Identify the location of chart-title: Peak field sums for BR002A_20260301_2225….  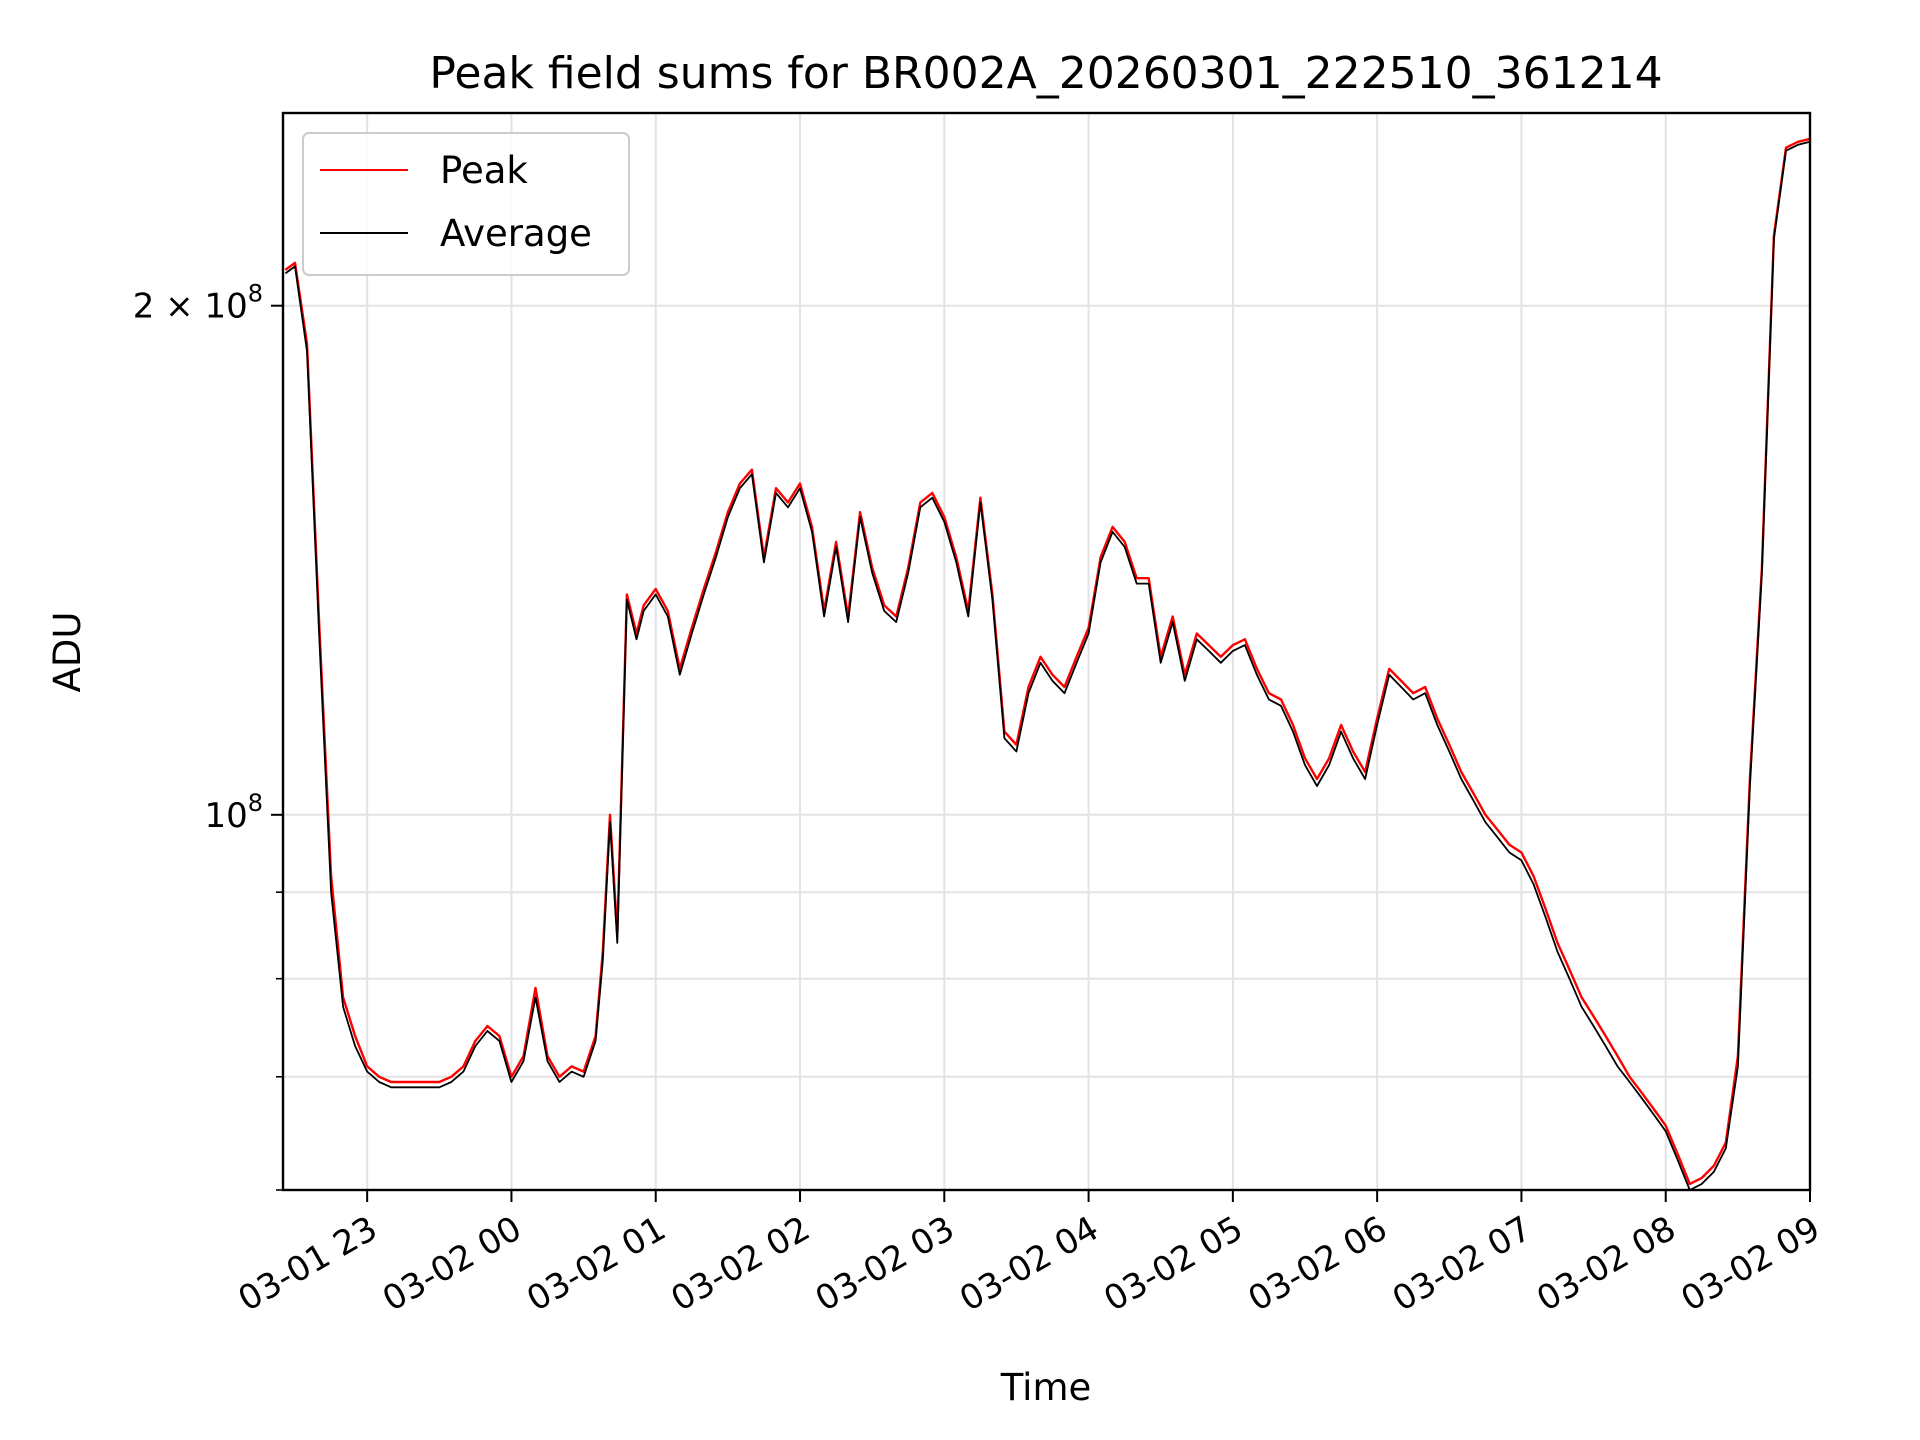
(1045, 73).